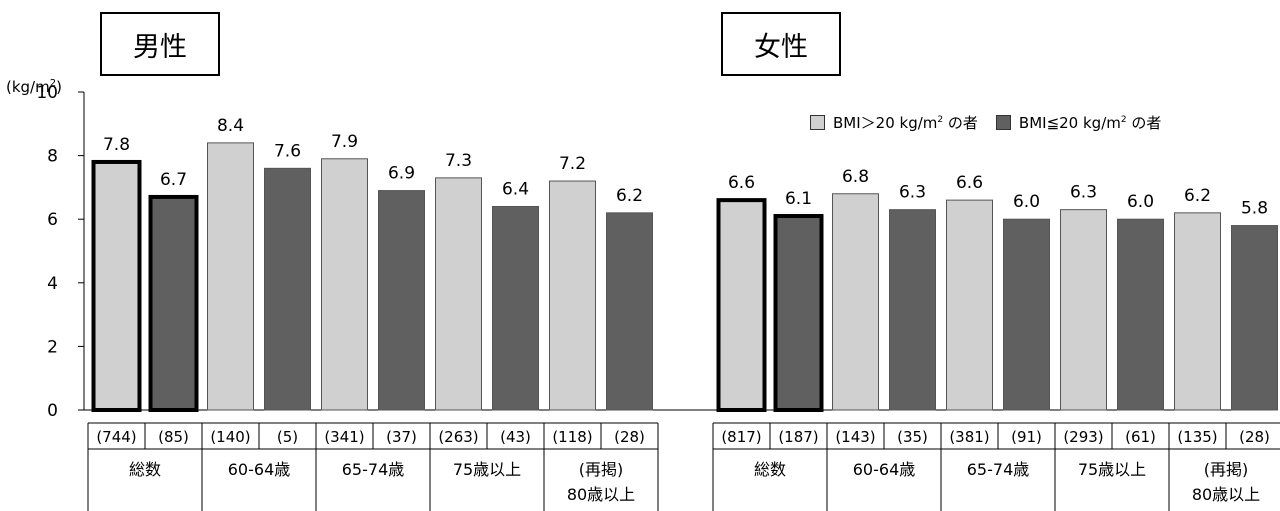 This screenshot has width=1280, height=511. What do you see at coordinates (34, 87) in the screenshot?
I see `y-axis-unit-label: (kg/m2)` at bounding box center [34, 87].